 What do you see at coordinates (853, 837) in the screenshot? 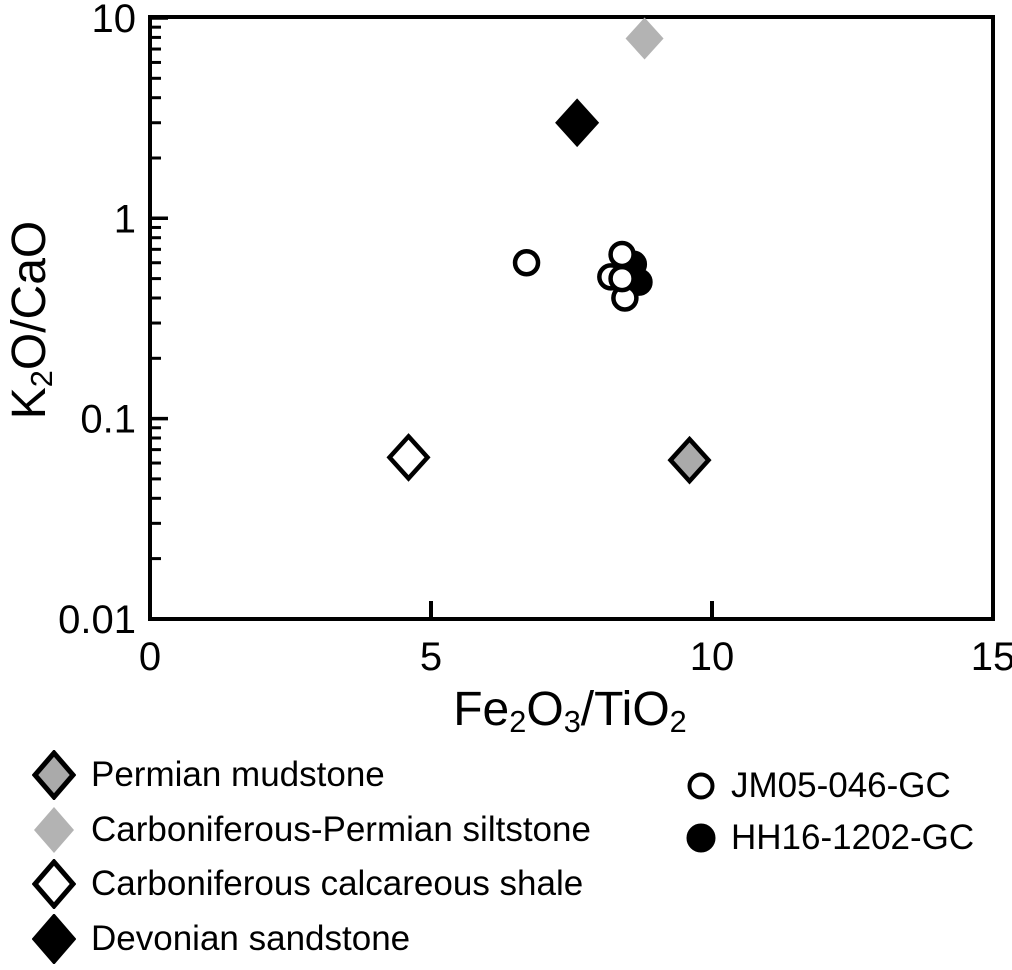
I see `legend-label: HH16-1202-GC` at bounding box center [853, 837].